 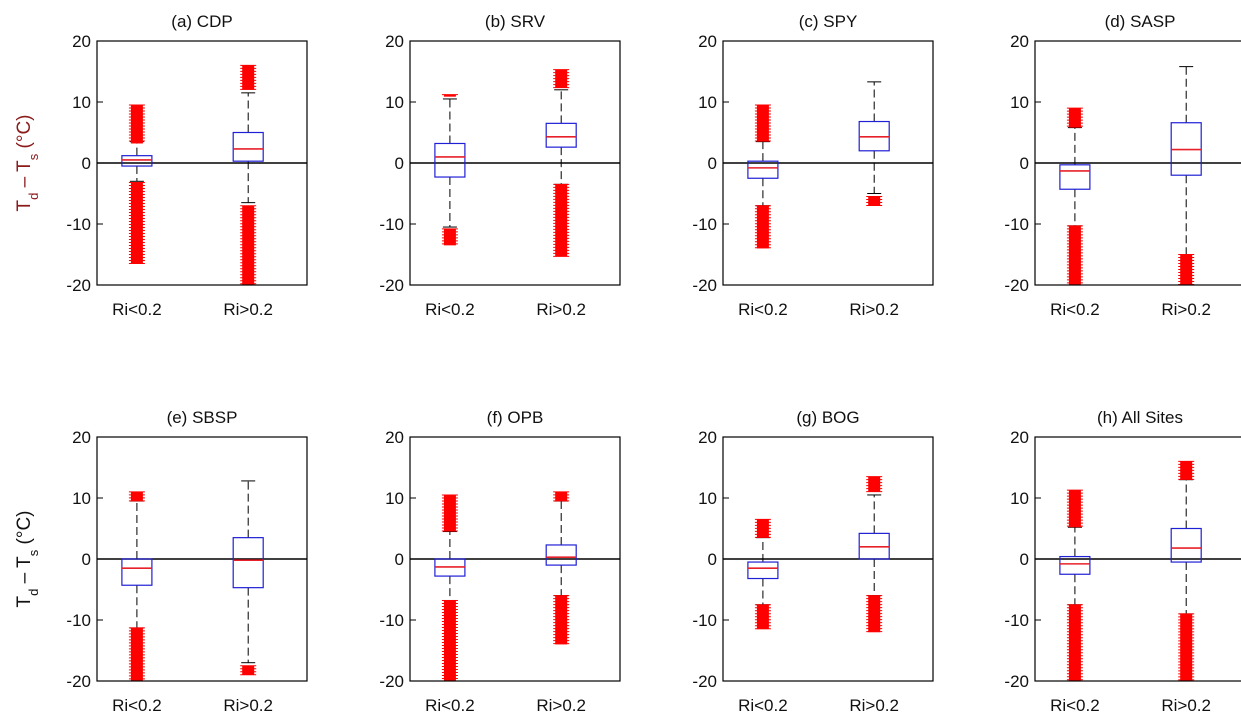 I want to click on panel-title: (a) CDP, so click(x=201, y=21).